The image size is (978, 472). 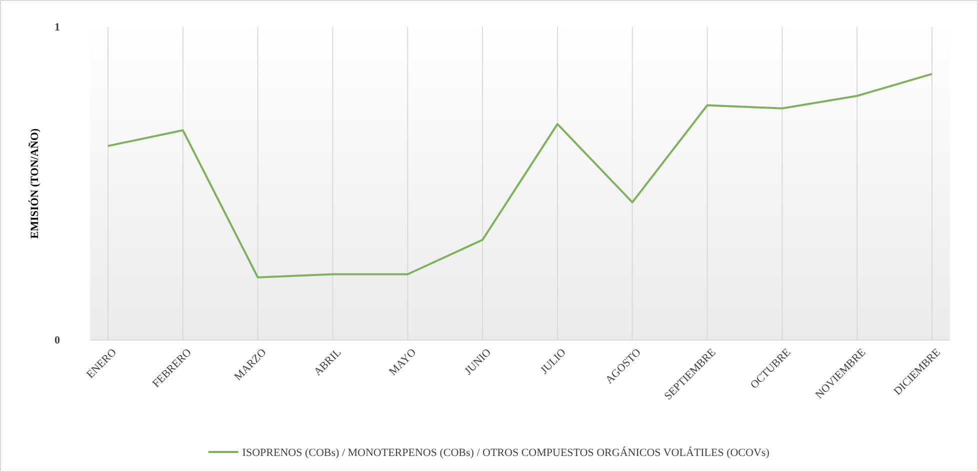 I want to click on y-tick-label: 0, so click(x=57, y=340).